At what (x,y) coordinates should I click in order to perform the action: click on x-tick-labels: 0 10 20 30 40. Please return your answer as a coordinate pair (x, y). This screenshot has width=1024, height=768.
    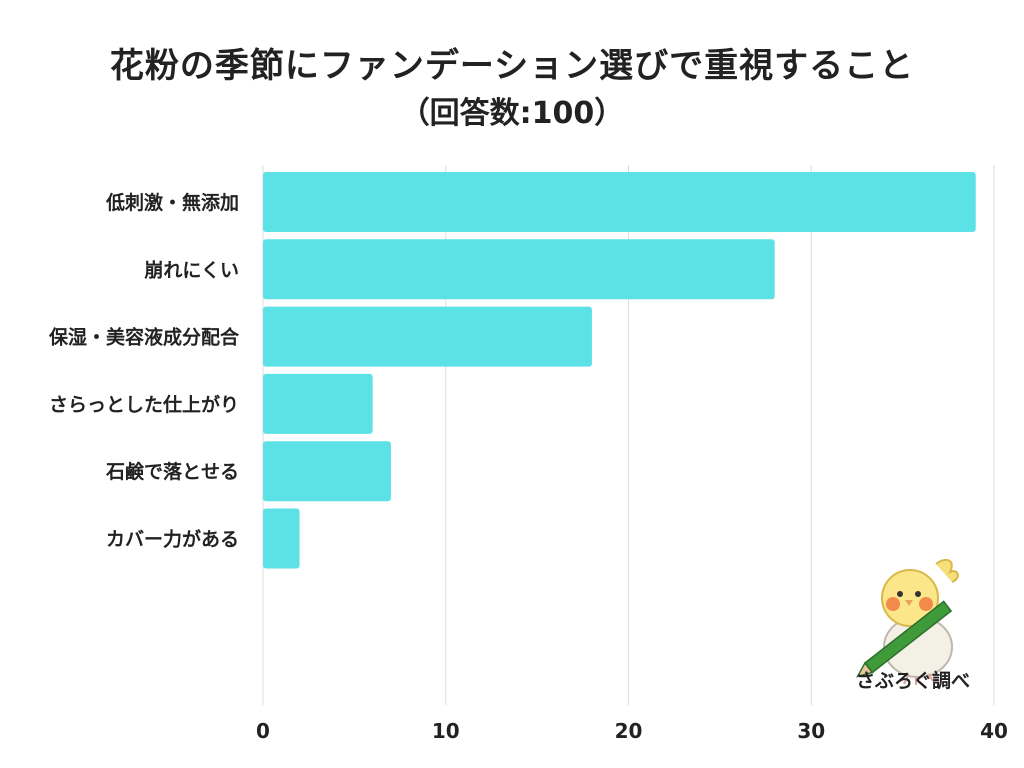
    Looking at the image, I should click on (632, 731).